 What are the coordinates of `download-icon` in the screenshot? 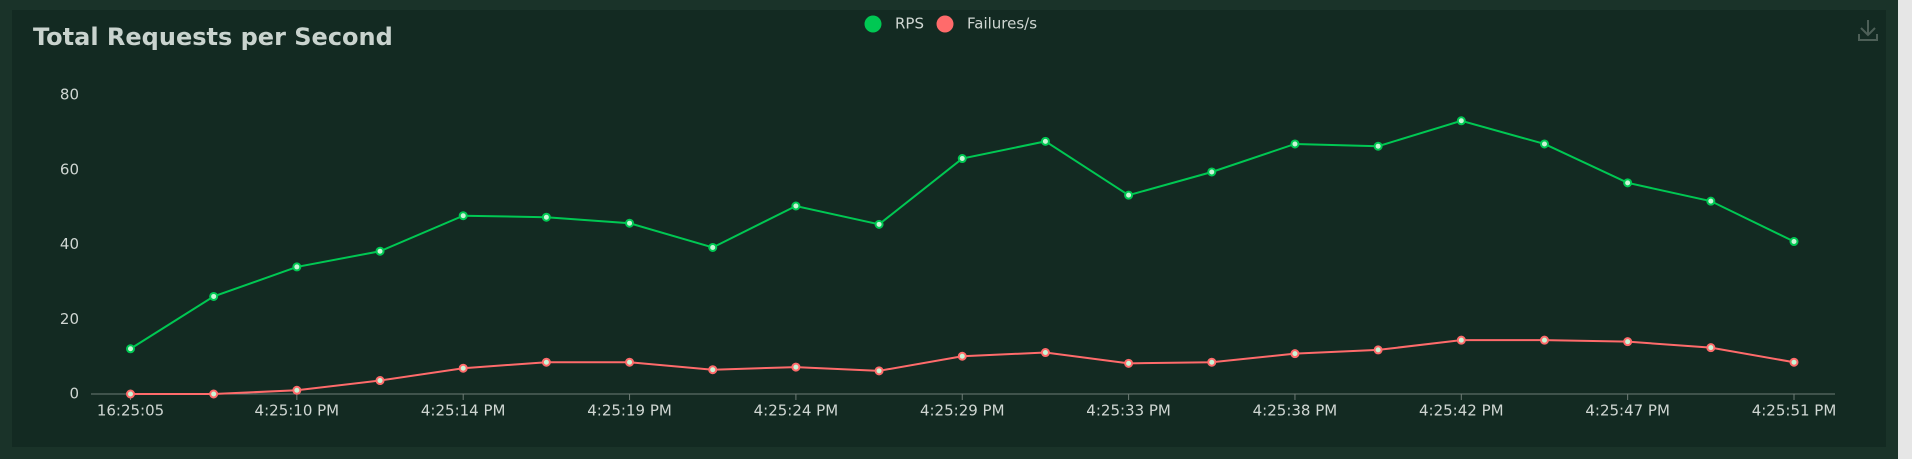 It's located at (1868, 30).